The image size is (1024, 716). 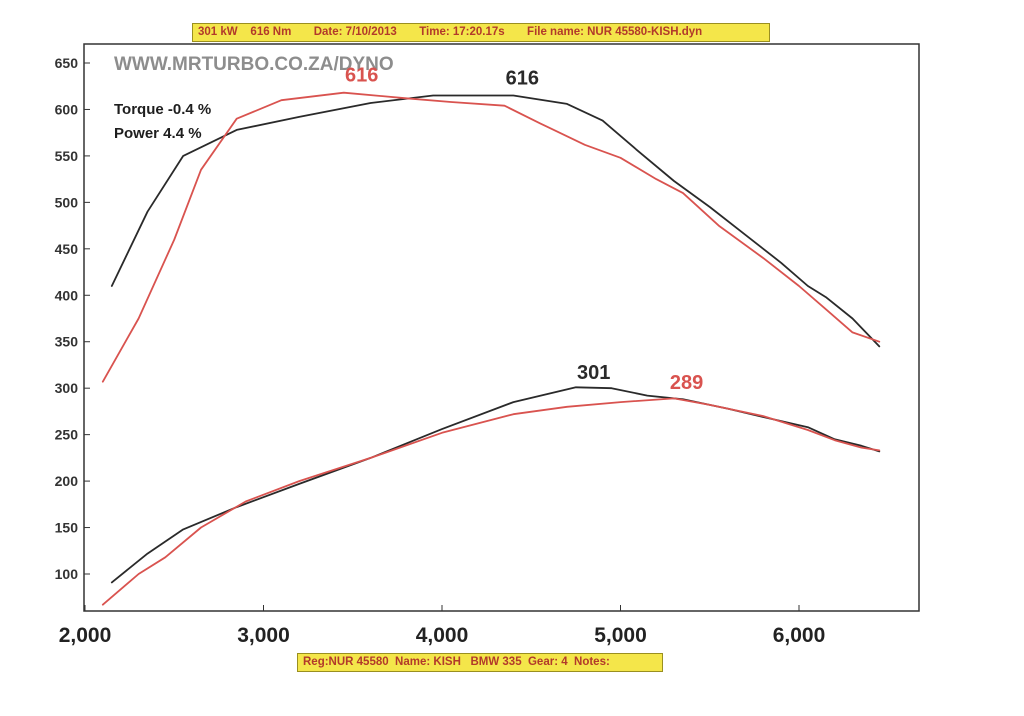 What do you see at coordinates (67, 63) in the screenshot?
I see `y-tick-label: 650` at bounding box center [67, 63].